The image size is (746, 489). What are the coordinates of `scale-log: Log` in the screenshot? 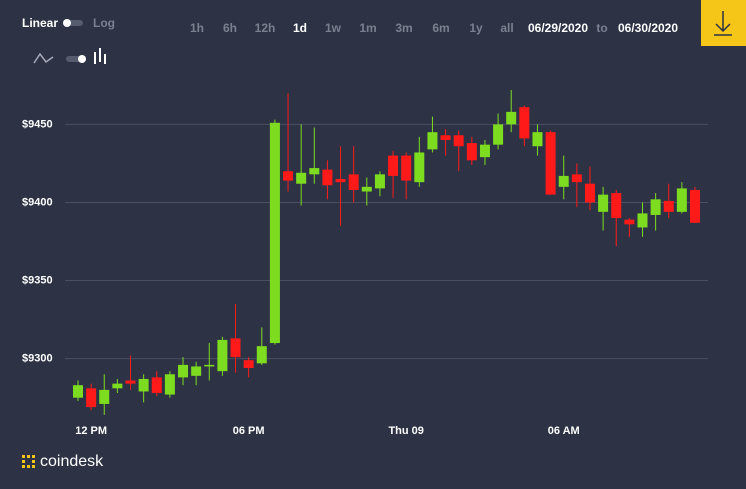 It's located at (104, 23).